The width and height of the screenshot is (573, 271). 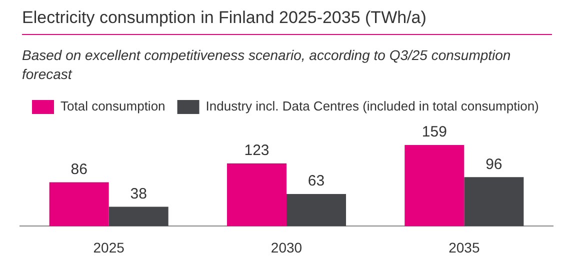 I want to click on x-tick-label: 2035, so click(x=464, y=247).